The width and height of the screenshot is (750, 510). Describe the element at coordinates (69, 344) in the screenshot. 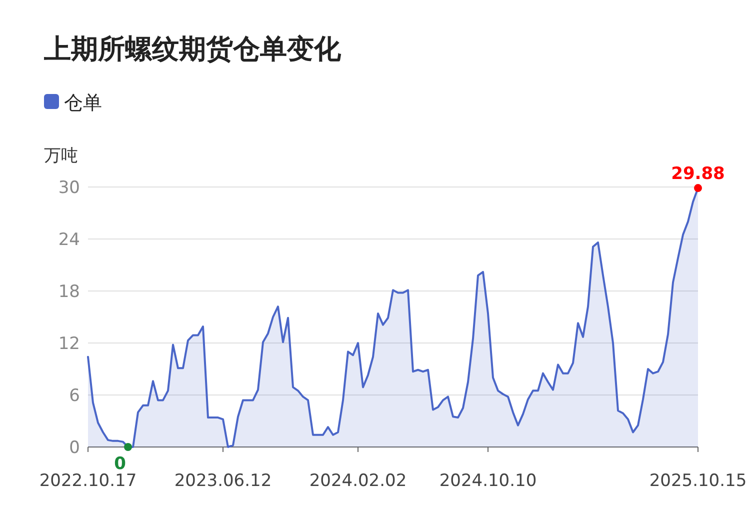

I see `y-tick-label: 12` at that location.